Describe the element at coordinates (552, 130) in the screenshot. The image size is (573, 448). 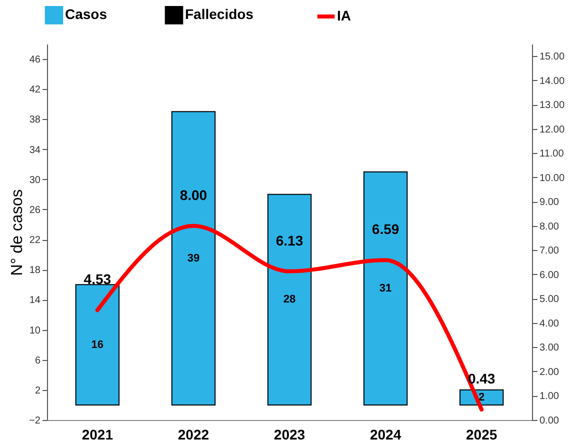
I see `y2-tick-label: 12.00` at that location.